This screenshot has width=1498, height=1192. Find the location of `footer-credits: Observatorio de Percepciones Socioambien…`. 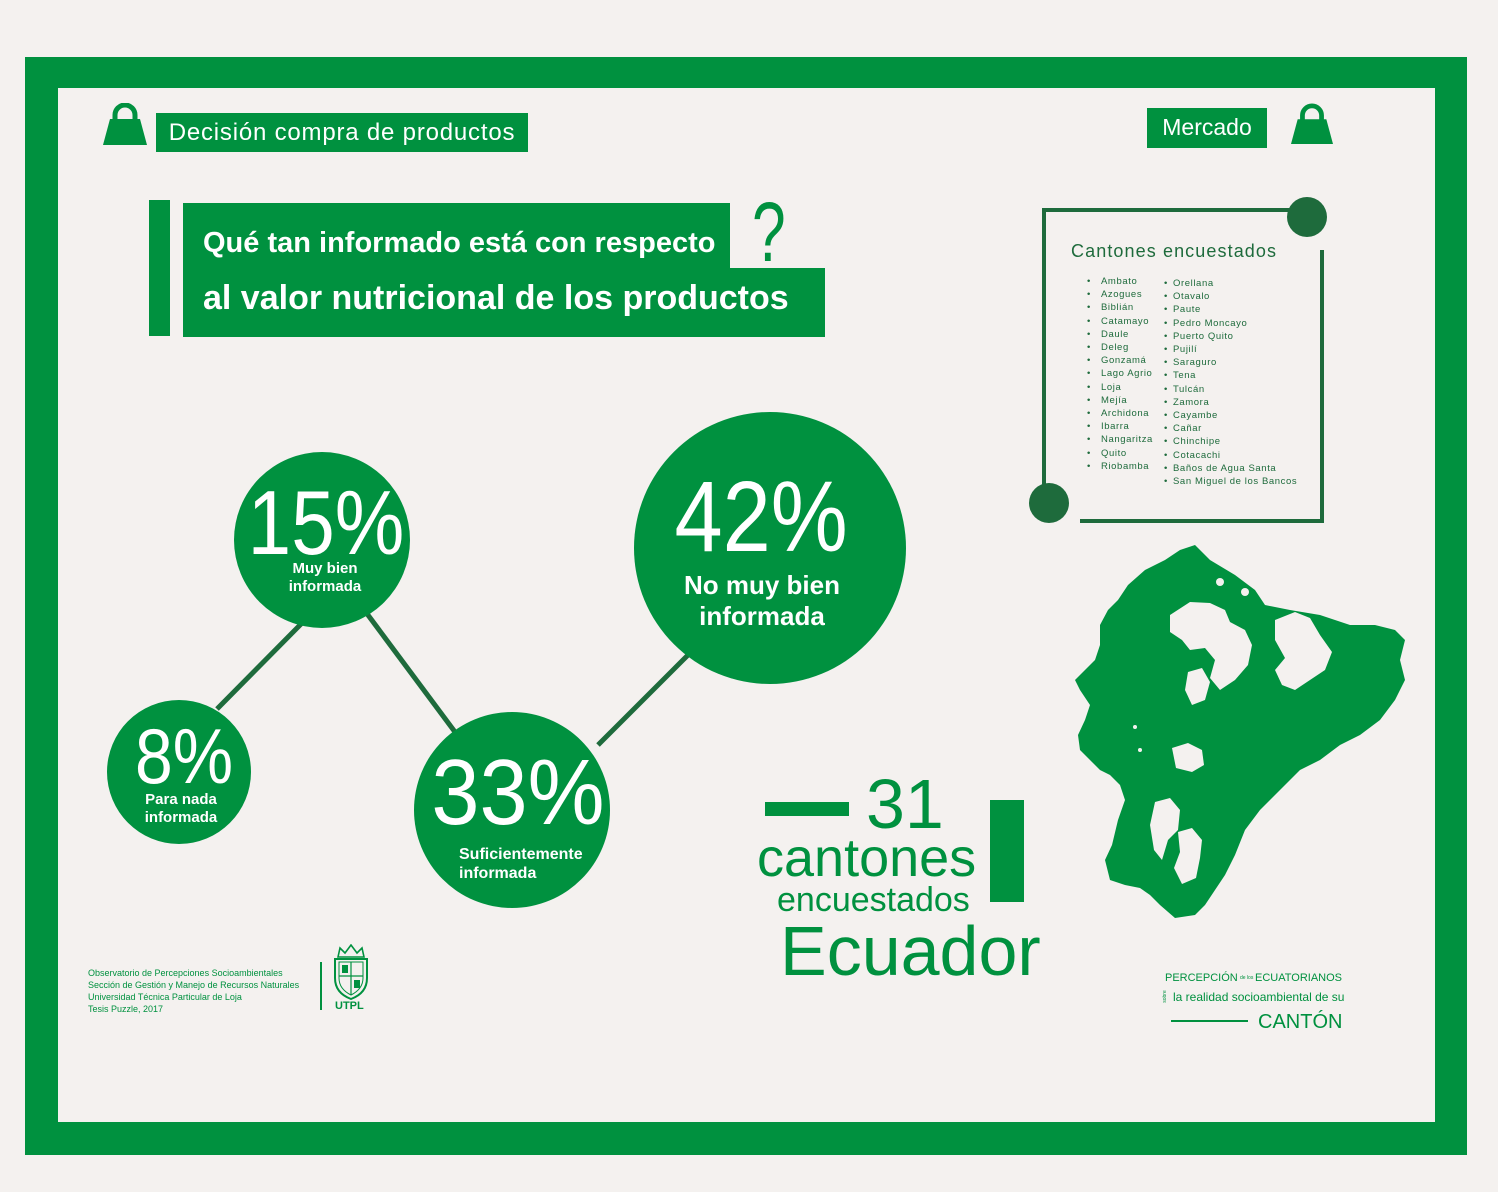

footer-credits: Observatorio de Percepciones Socioambien… is located at coordinates (193, 991).